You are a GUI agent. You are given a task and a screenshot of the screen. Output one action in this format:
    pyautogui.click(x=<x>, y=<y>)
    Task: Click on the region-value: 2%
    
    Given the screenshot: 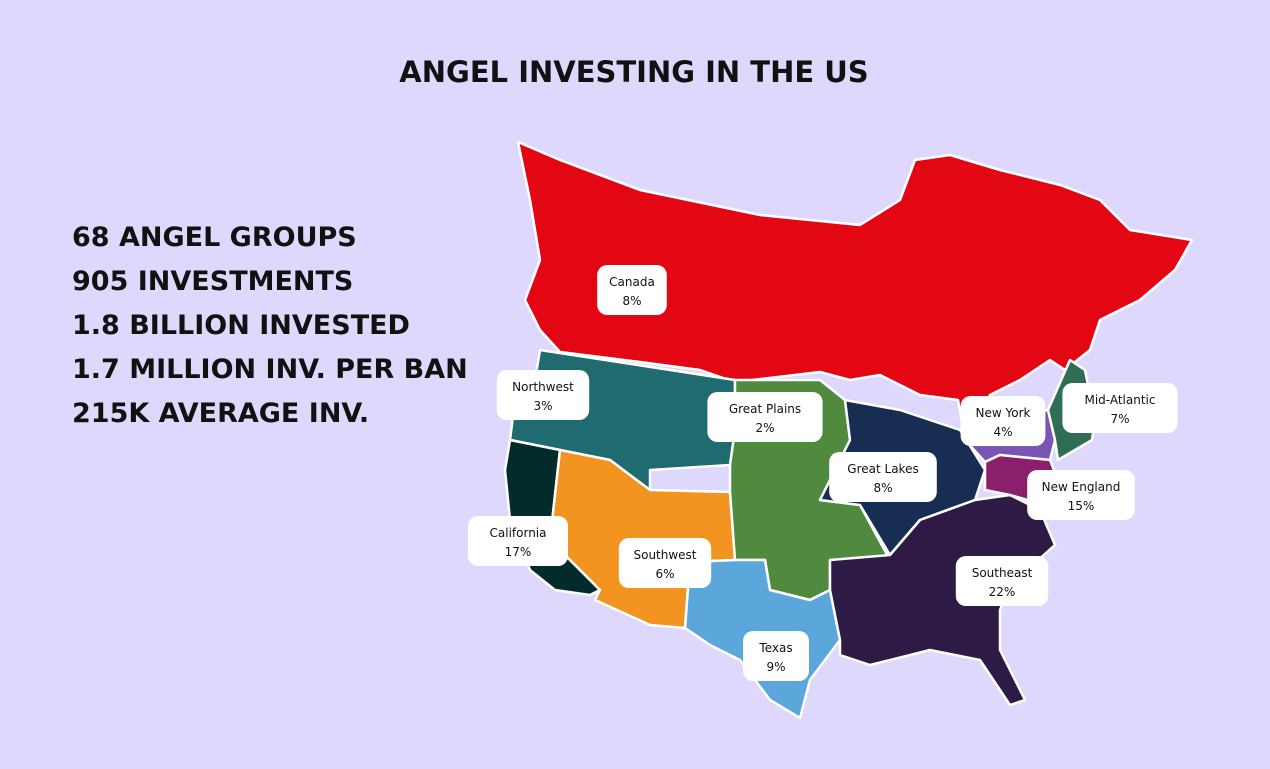 What is the action you would take?
    pyautogui.click(x=764, y=428)
    